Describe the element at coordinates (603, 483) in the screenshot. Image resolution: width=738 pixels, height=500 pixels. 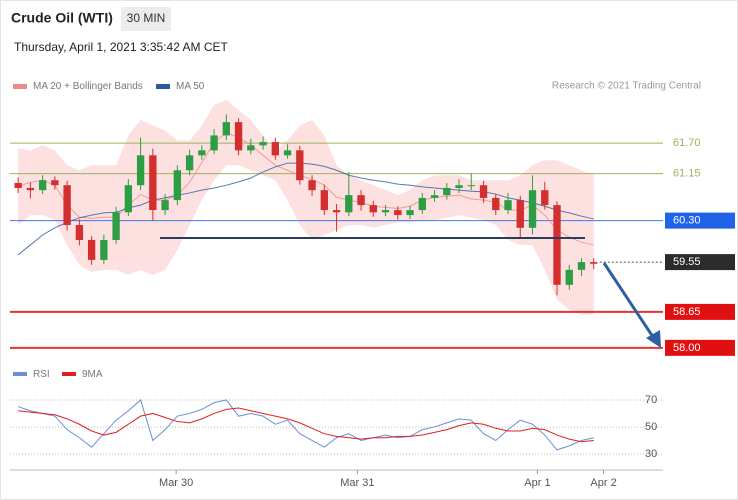
I see `x-tick-label: Apr 2` at that location.